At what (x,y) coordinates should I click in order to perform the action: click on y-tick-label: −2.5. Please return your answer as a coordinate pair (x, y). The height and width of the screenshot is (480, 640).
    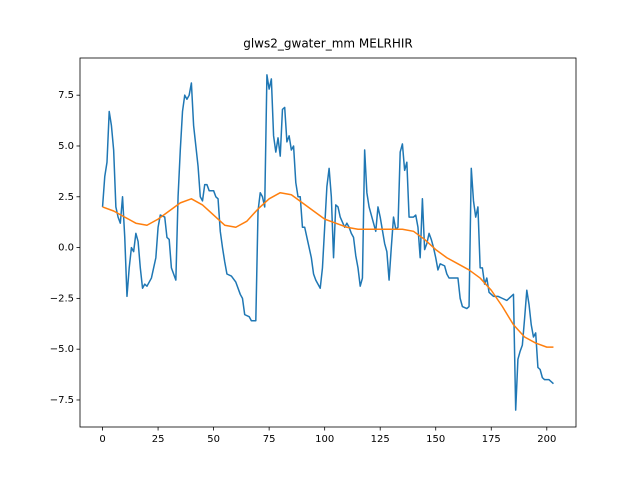
    Looking at the image, I should click on (62, 298).